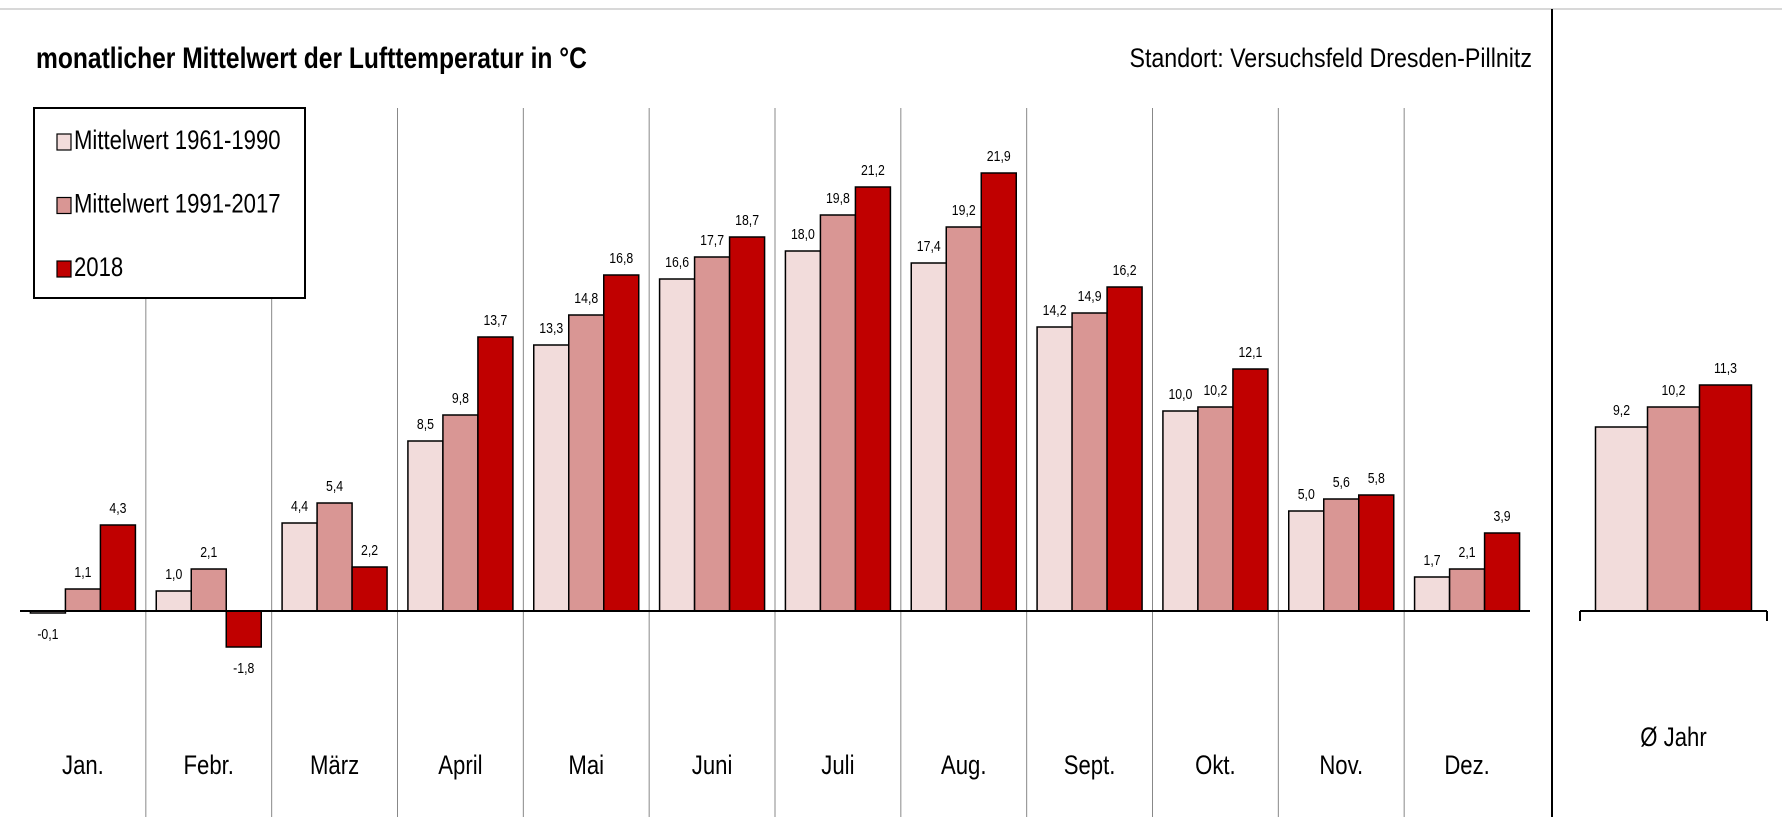 This screenshot has height=817, width=1782. I want to click on legend-label: Mittelwert 1961-1990, so click(177, 141).